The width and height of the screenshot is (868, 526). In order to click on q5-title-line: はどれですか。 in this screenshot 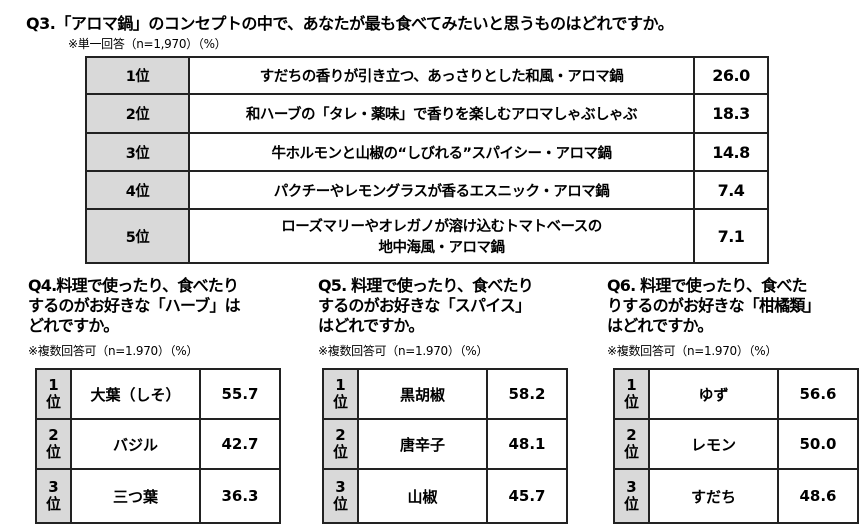, I will do `click(371, 325)`.